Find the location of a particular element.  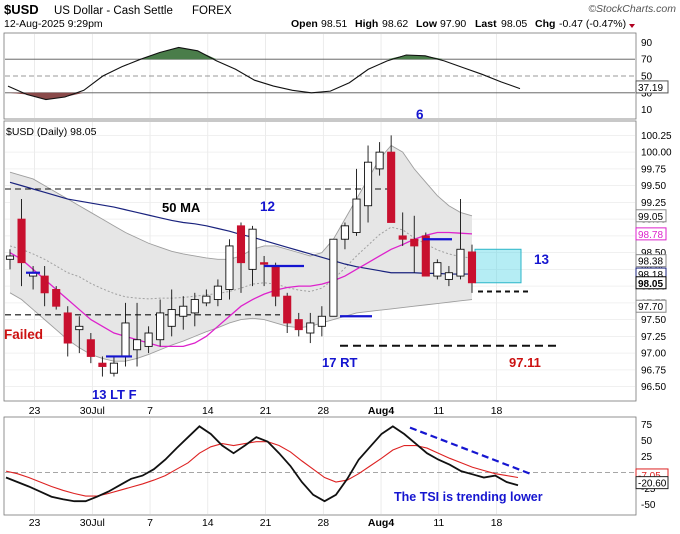

tsi-tick-label: 75 is located at coordinates (647, 425).